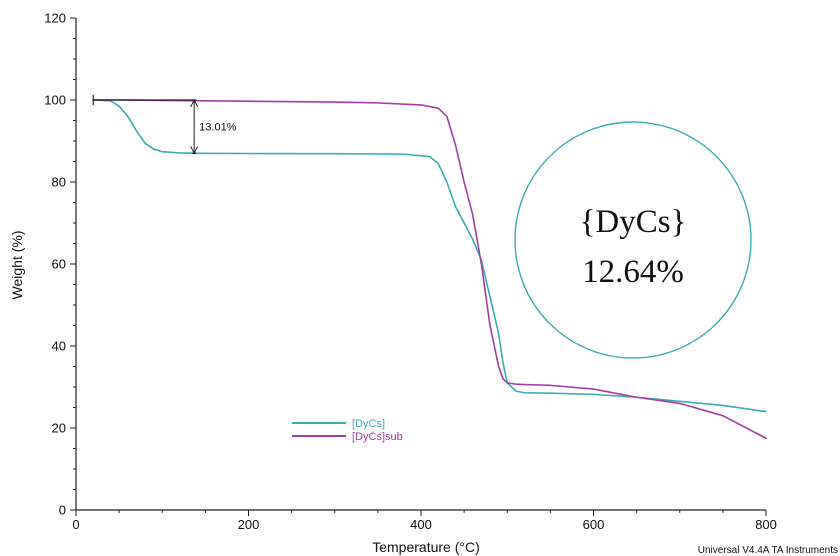 This screenshot has height=556, width=840. I want to click on arrow-head-down, so click(194, 150).